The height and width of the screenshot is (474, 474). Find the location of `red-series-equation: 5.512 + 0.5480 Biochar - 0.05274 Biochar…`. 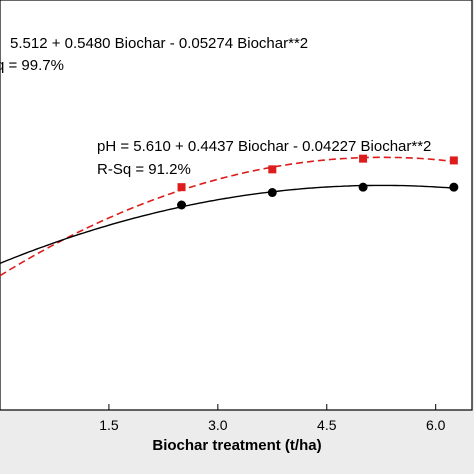

red-series-equation: 5.512 + 0.5480 Biochar - 0.05274 Biochar… is located at coordinates (159, 43).